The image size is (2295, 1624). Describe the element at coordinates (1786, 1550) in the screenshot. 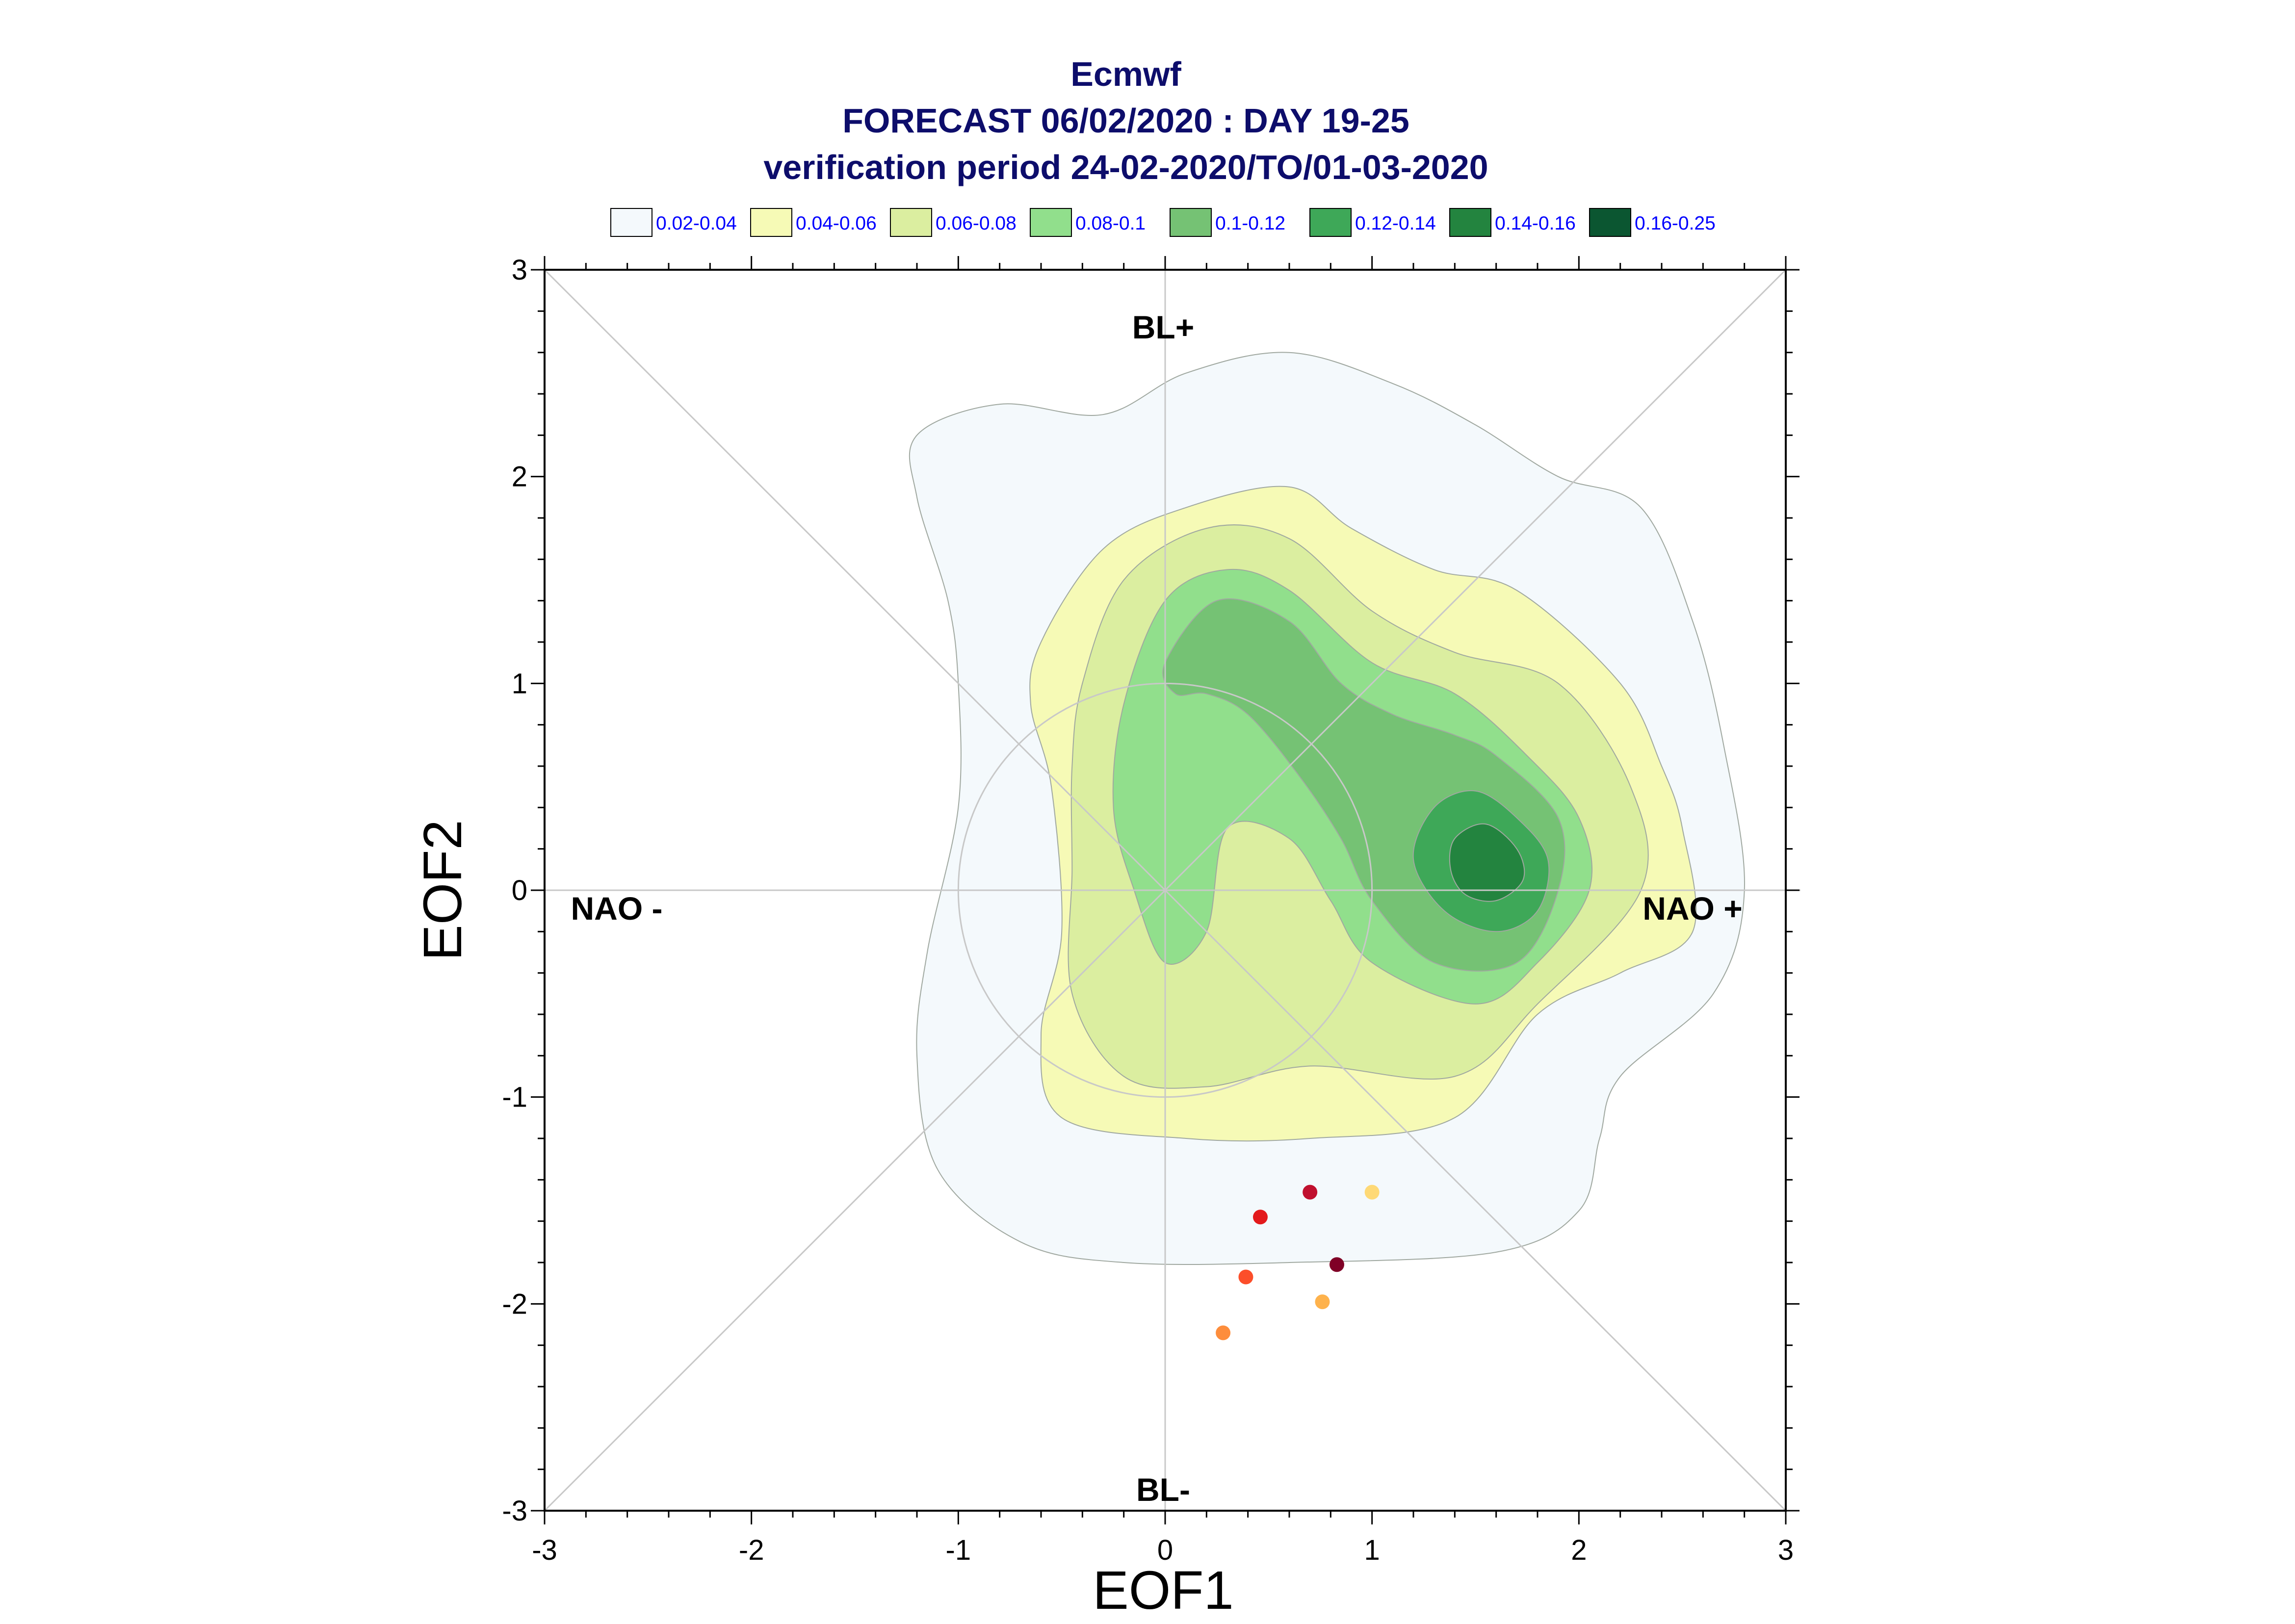

I see `x-tick-label: 3` at that location.